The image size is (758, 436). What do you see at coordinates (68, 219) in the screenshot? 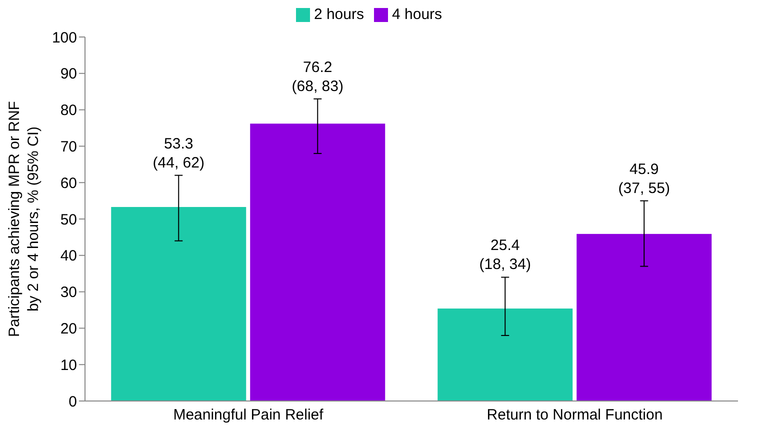
I see `y-tick-label: 50` at bounding box center [68, 219].